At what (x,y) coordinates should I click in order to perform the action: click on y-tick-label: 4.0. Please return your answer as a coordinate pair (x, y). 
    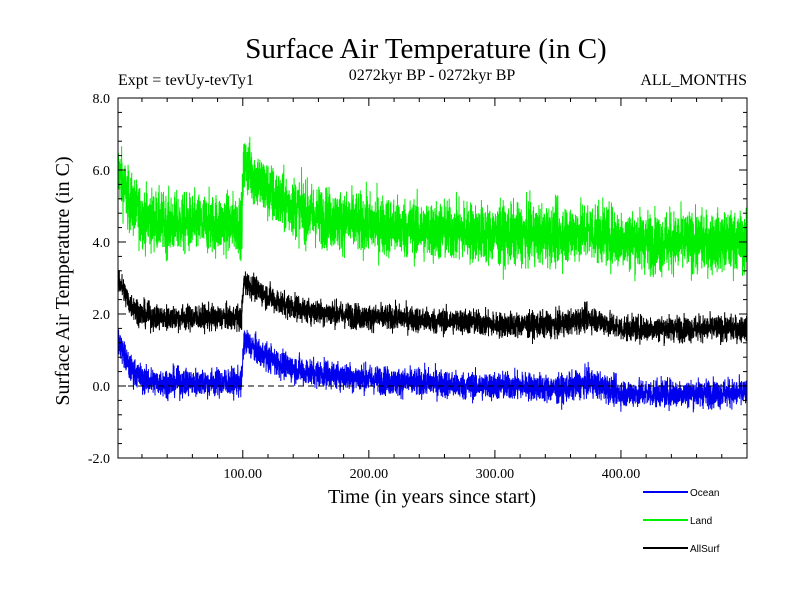
    Looking at the image, I should click on (102, 243).